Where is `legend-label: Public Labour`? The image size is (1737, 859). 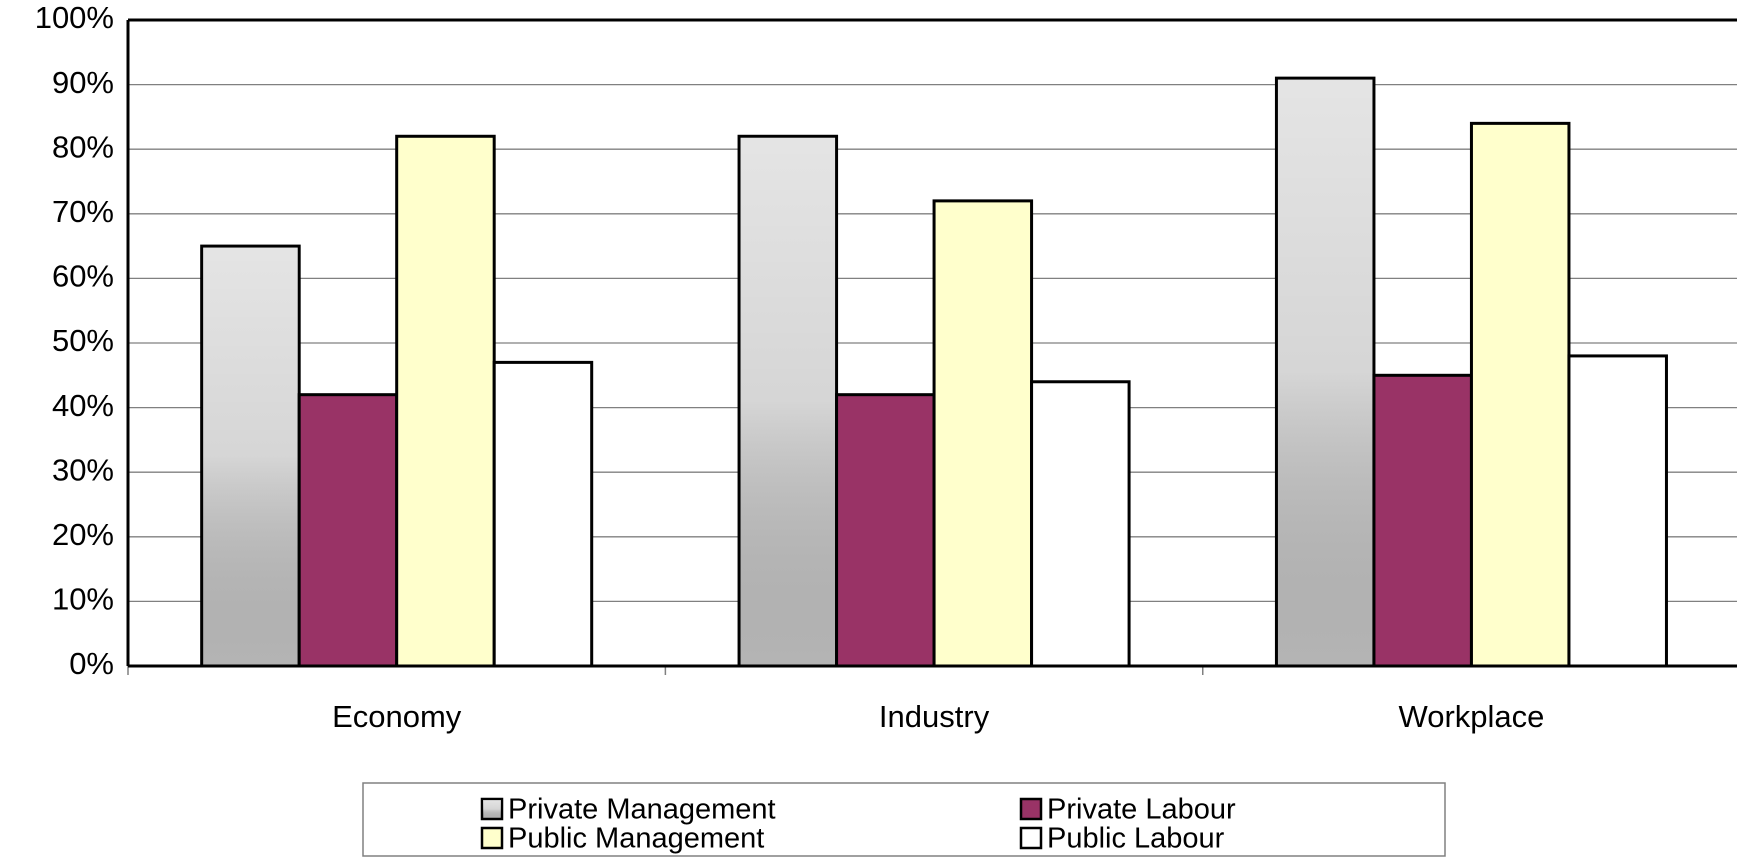
legend-label: Public Labour is located at coordinates (1136, 839).